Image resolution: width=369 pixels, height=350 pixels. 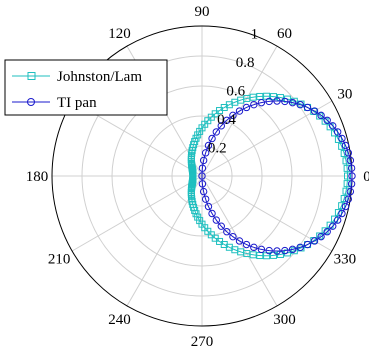 What do you see at coordinates (284, 34) in the screenshot?
I see `angle-tick-label: 60` at bounding box center [284, 34].